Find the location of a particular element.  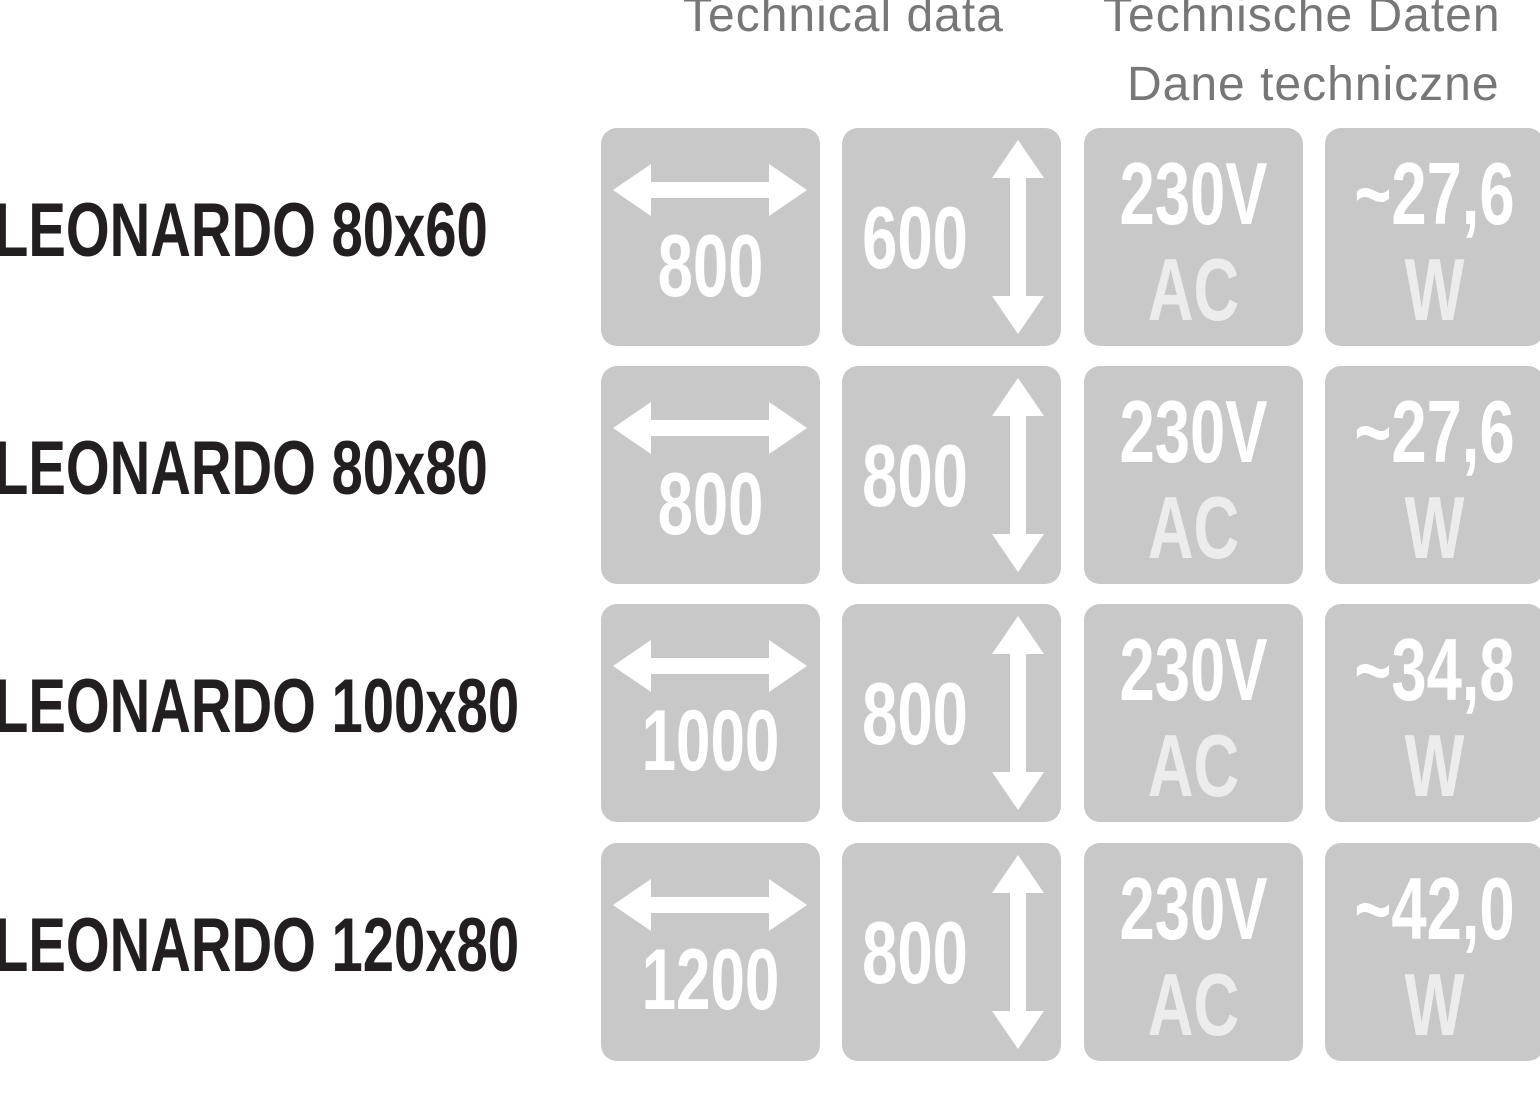

width-value: 1200 is located at coordinates (710, 980).